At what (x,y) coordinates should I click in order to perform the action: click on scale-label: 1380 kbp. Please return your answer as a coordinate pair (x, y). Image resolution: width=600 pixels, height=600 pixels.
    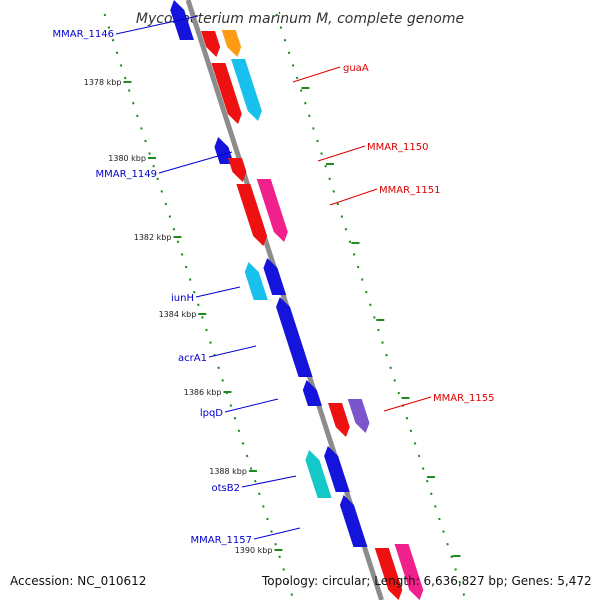
    Looking at the image, I should click on (127, 158).